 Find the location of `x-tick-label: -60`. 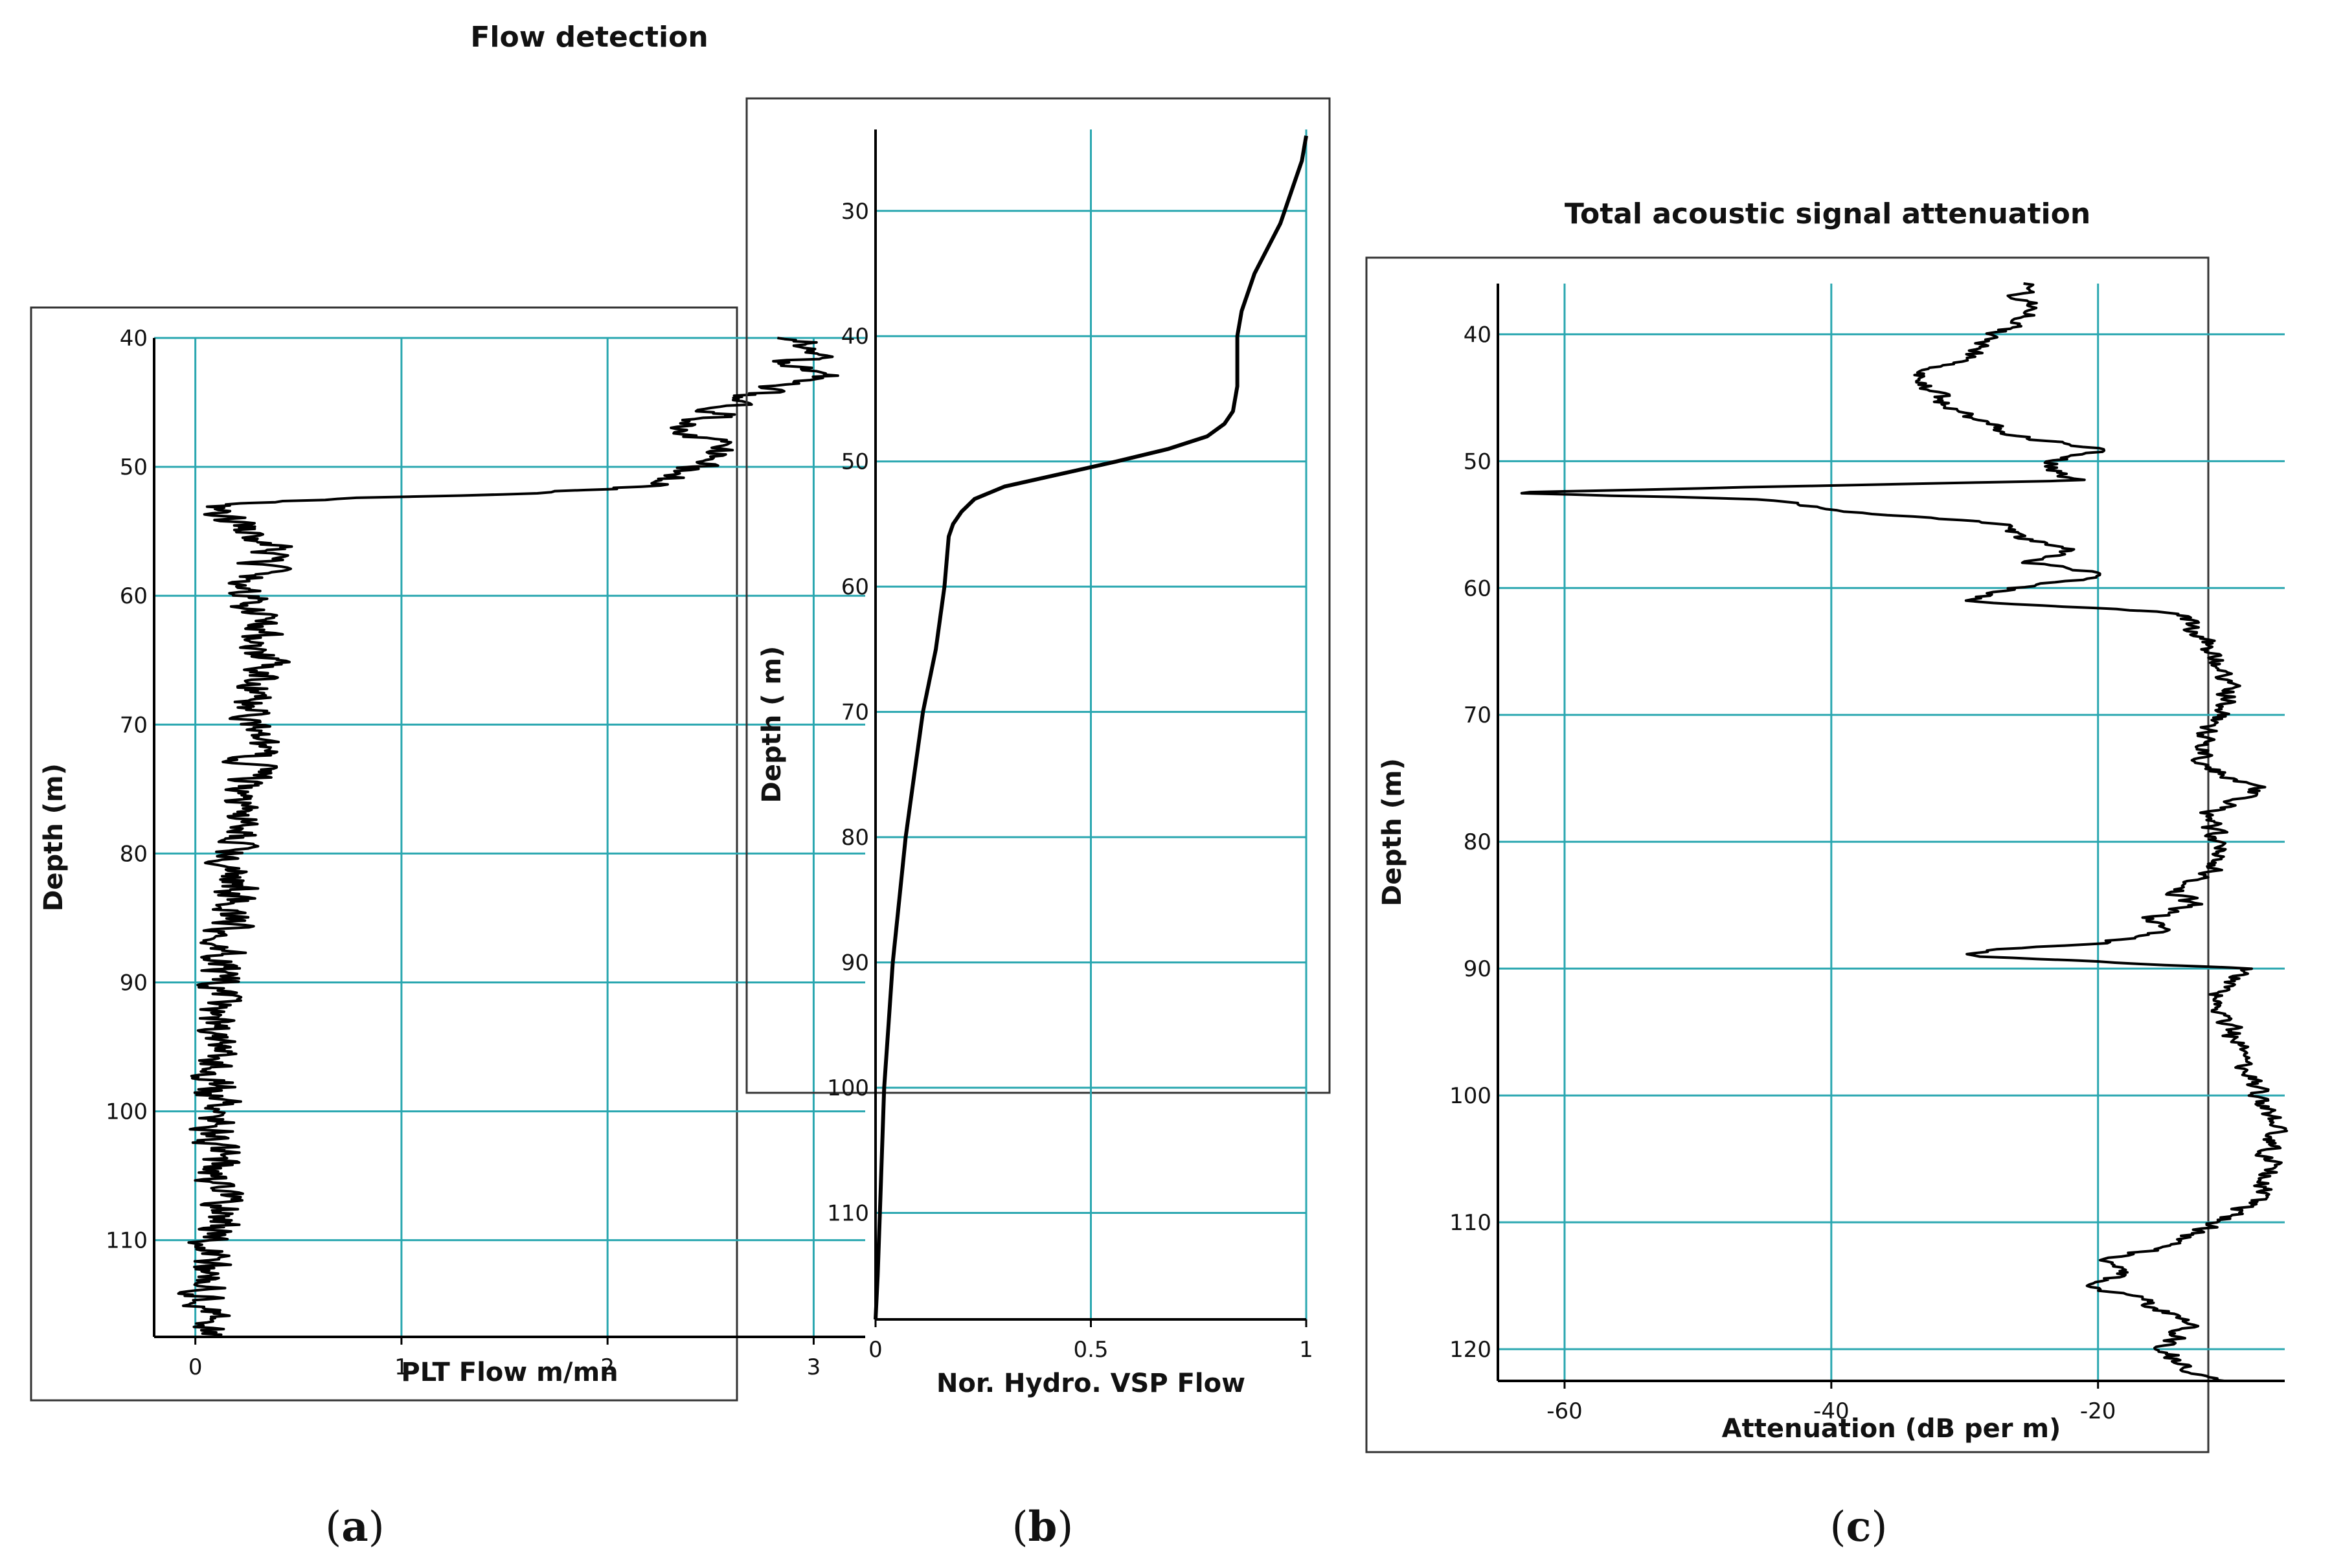

x-tick-label: -60 is located at coordinates (1564, 1411).